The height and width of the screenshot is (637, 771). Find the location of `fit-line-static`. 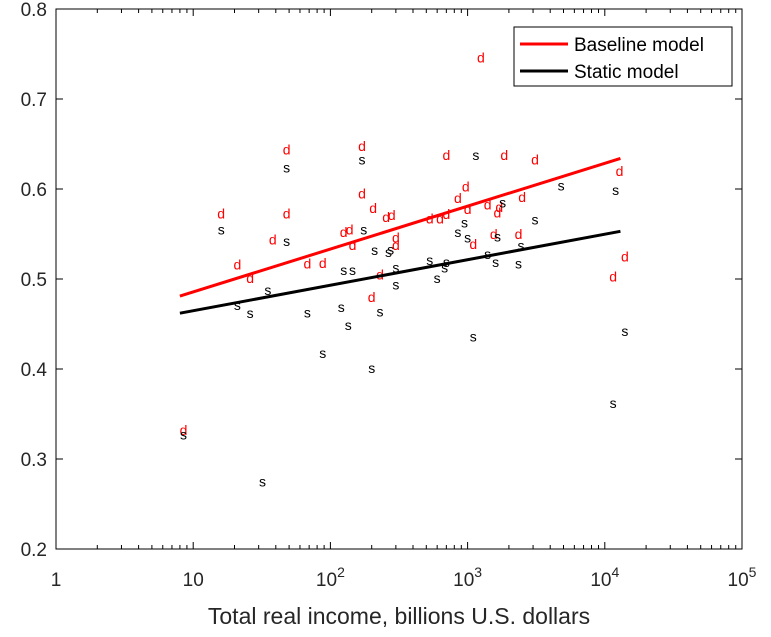

fit-line-static is located at coordinates (400, 272).